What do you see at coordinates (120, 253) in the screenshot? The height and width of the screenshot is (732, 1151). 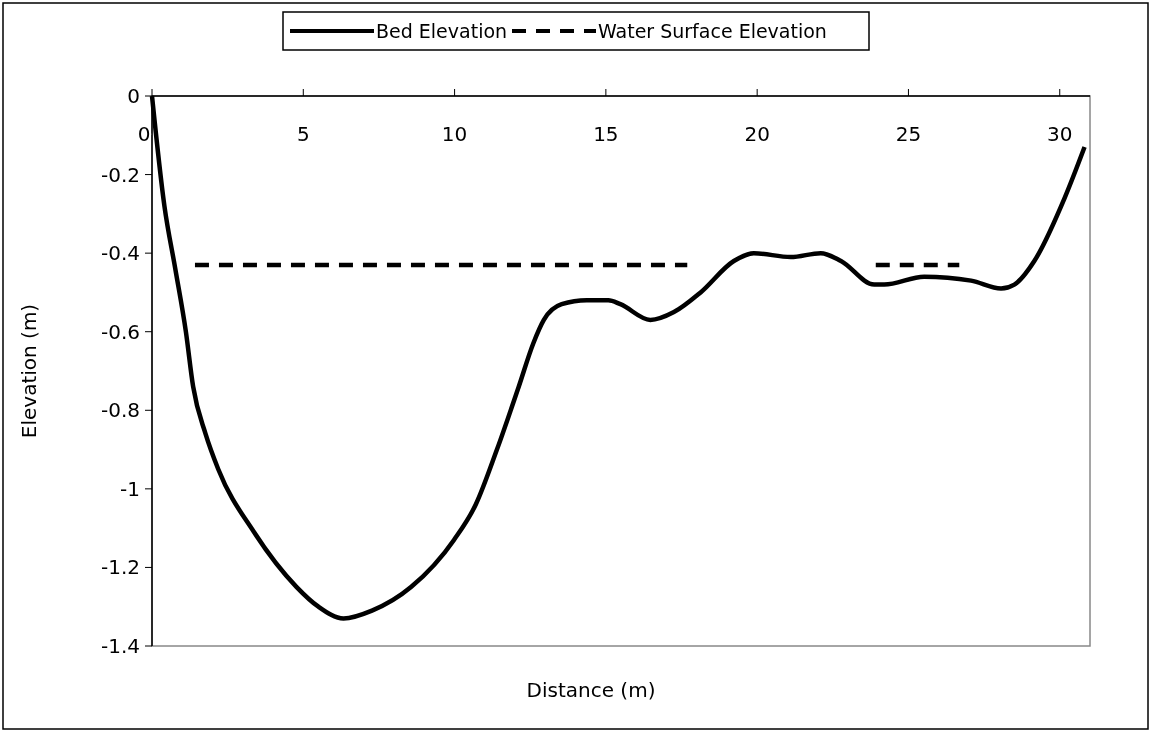 I see `y-tick-label: -0.4` at bounding box center [120, 253].